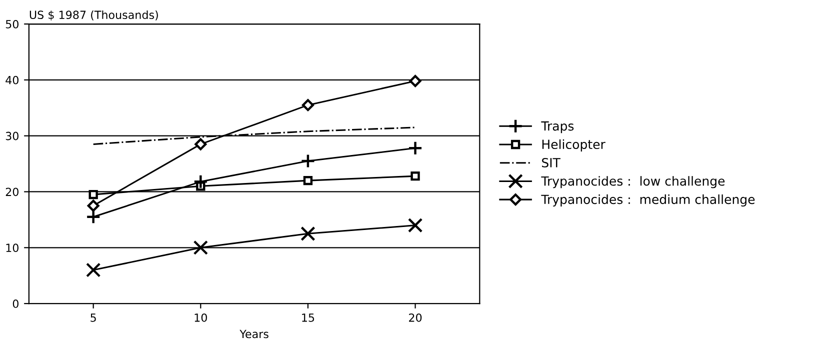 This screenshot has height=343, width=827. Describe the element at coordinates (254, 334) in the screenshot. I see `x-axis-title: Years` at that location.